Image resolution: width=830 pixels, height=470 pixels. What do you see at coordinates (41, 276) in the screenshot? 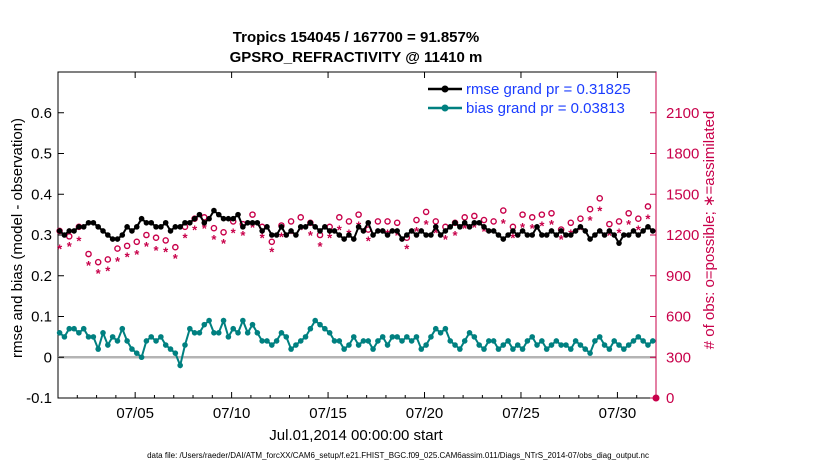
I see `y-tick-label: 0.2` at bounding box center [41, 276].